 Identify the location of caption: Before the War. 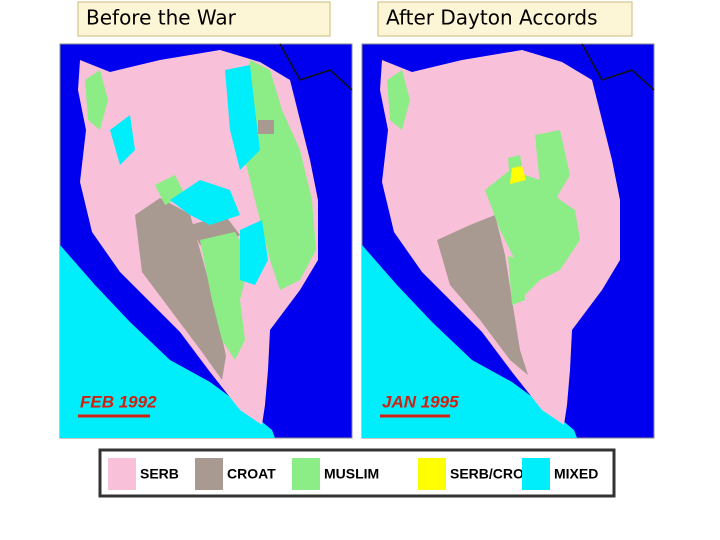
(161, 18).